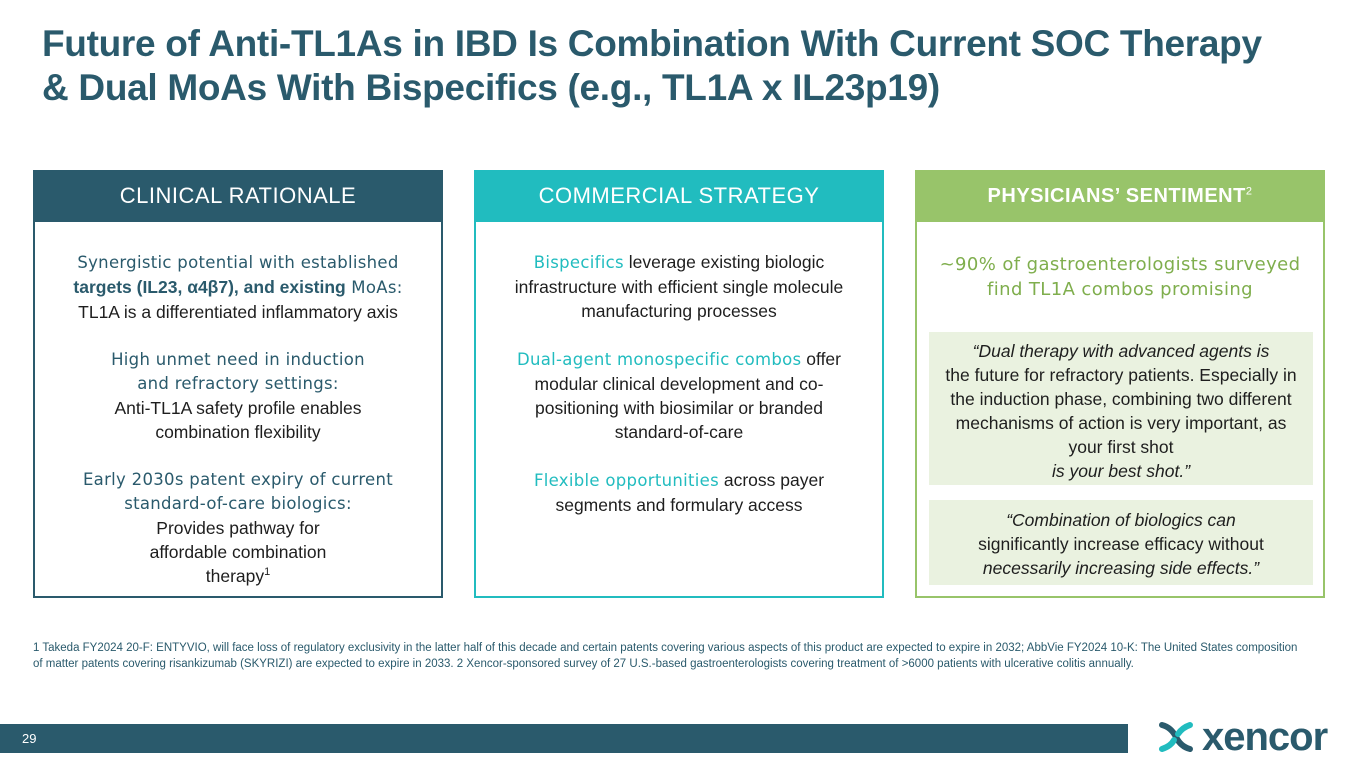  I want to click on clinical-rationale-header: CLINICAL RATIONALE, so click(238, 196).